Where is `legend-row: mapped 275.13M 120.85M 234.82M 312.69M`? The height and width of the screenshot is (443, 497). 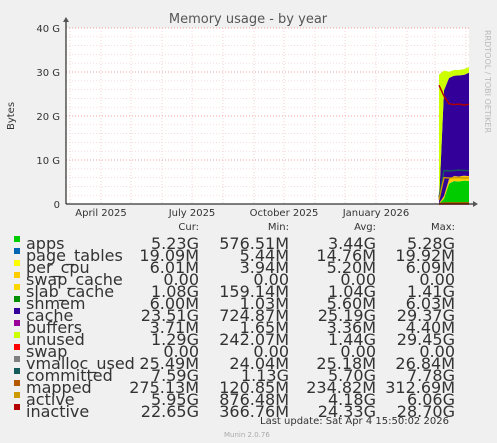 legend-row: mapped 275.13M 120.85M 234.82M 312.69M is located at coordinates (248, 387).